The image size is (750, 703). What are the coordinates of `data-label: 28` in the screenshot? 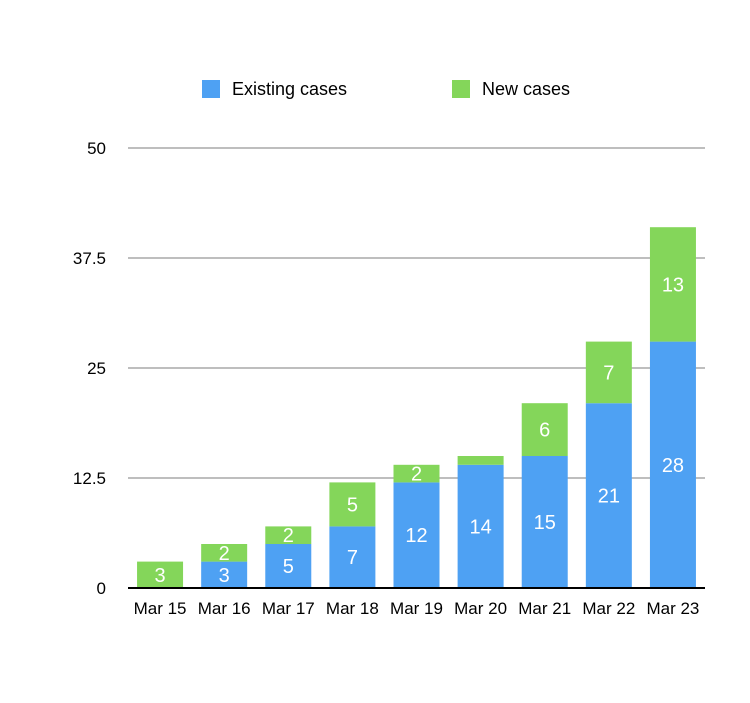 It's located at (673, 466).